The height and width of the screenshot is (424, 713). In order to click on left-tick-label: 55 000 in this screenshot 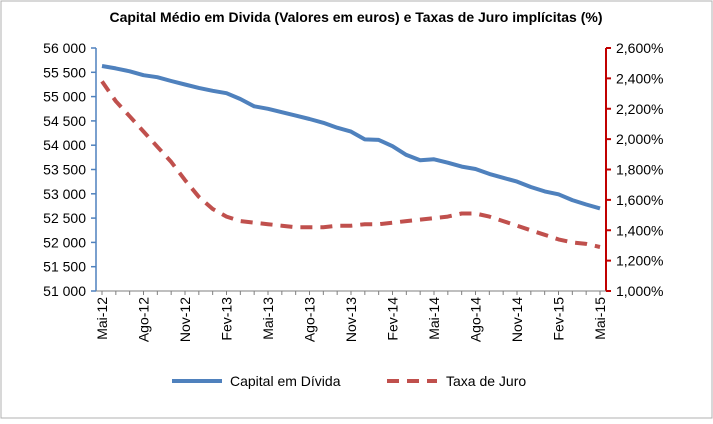, I will do `click(64, 97)`.